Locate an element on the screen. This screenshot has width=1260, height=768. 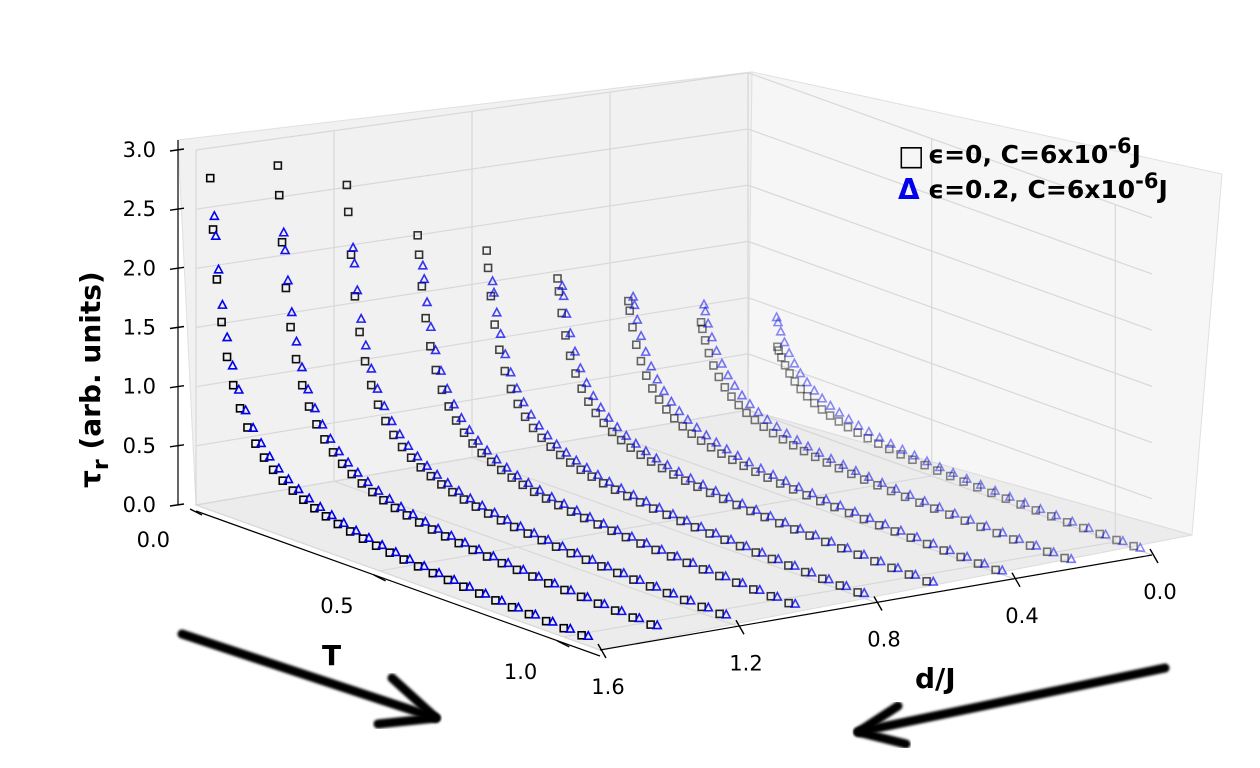
t-tick-mark is located at coordinates (563, 644).